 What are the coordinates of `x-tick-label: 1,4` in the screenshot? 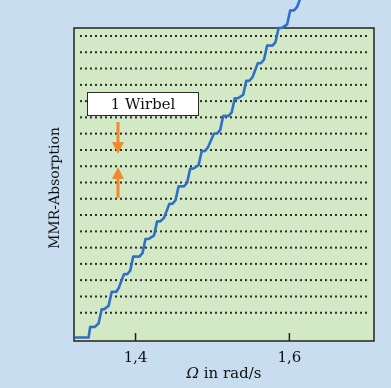 It's located at (136, 357).